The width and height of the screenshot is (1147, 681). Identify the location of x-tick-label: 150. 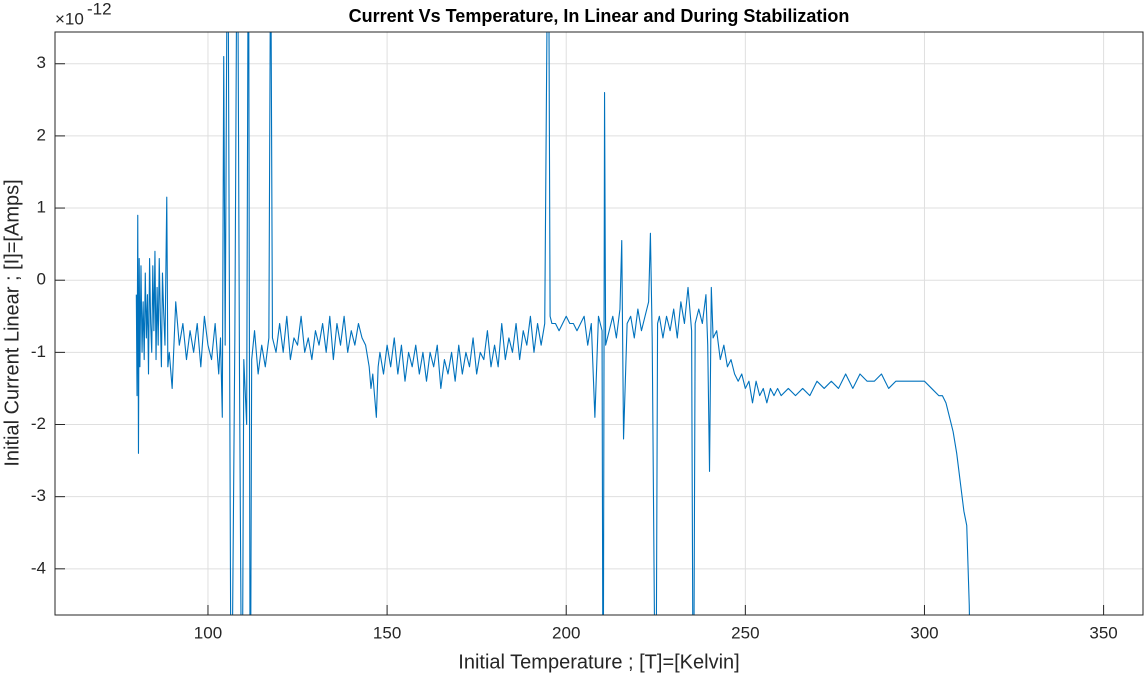
(387, 632).